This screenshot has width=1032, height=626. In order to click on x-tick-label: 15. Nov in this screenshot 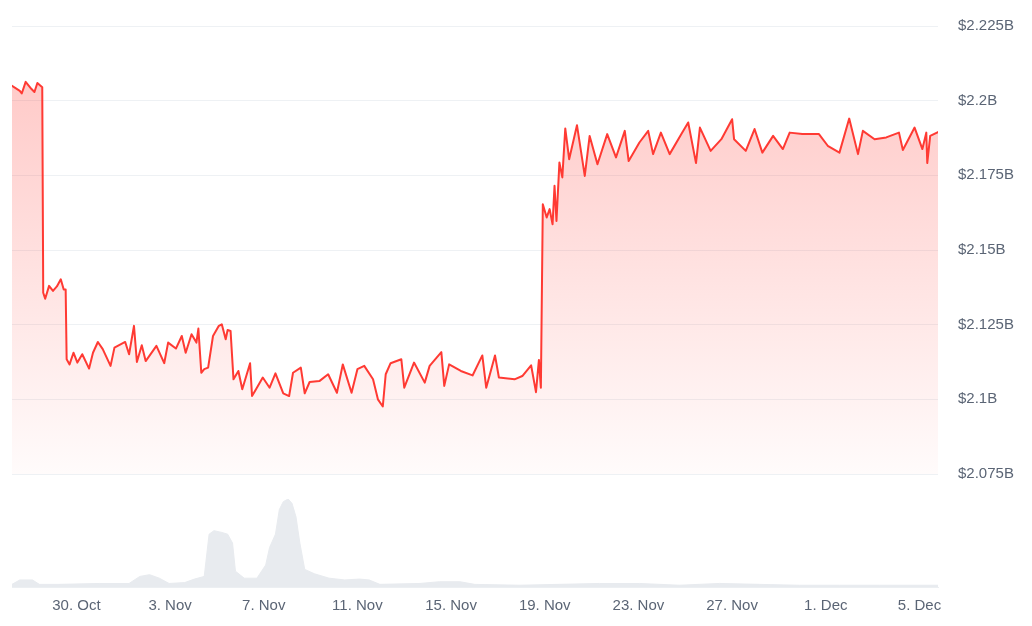, I will do `click(451, 605)`.